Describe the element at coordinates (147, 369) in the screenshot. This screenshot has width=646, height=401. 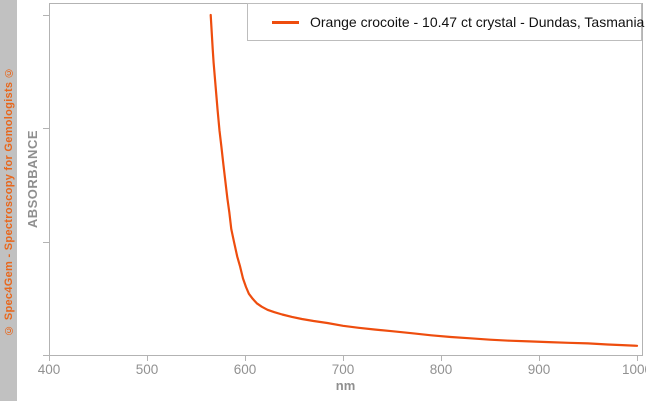
I see `x-tick-label: 500` at that location.